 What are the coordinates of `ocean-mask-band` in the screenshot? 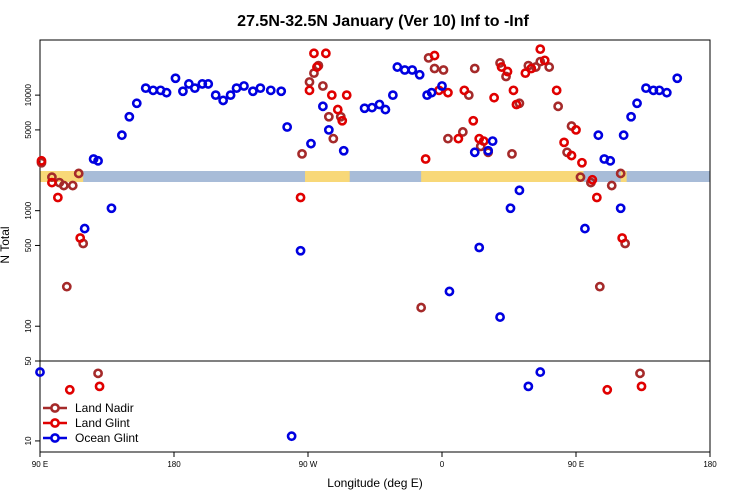 It's located at (375, 176).